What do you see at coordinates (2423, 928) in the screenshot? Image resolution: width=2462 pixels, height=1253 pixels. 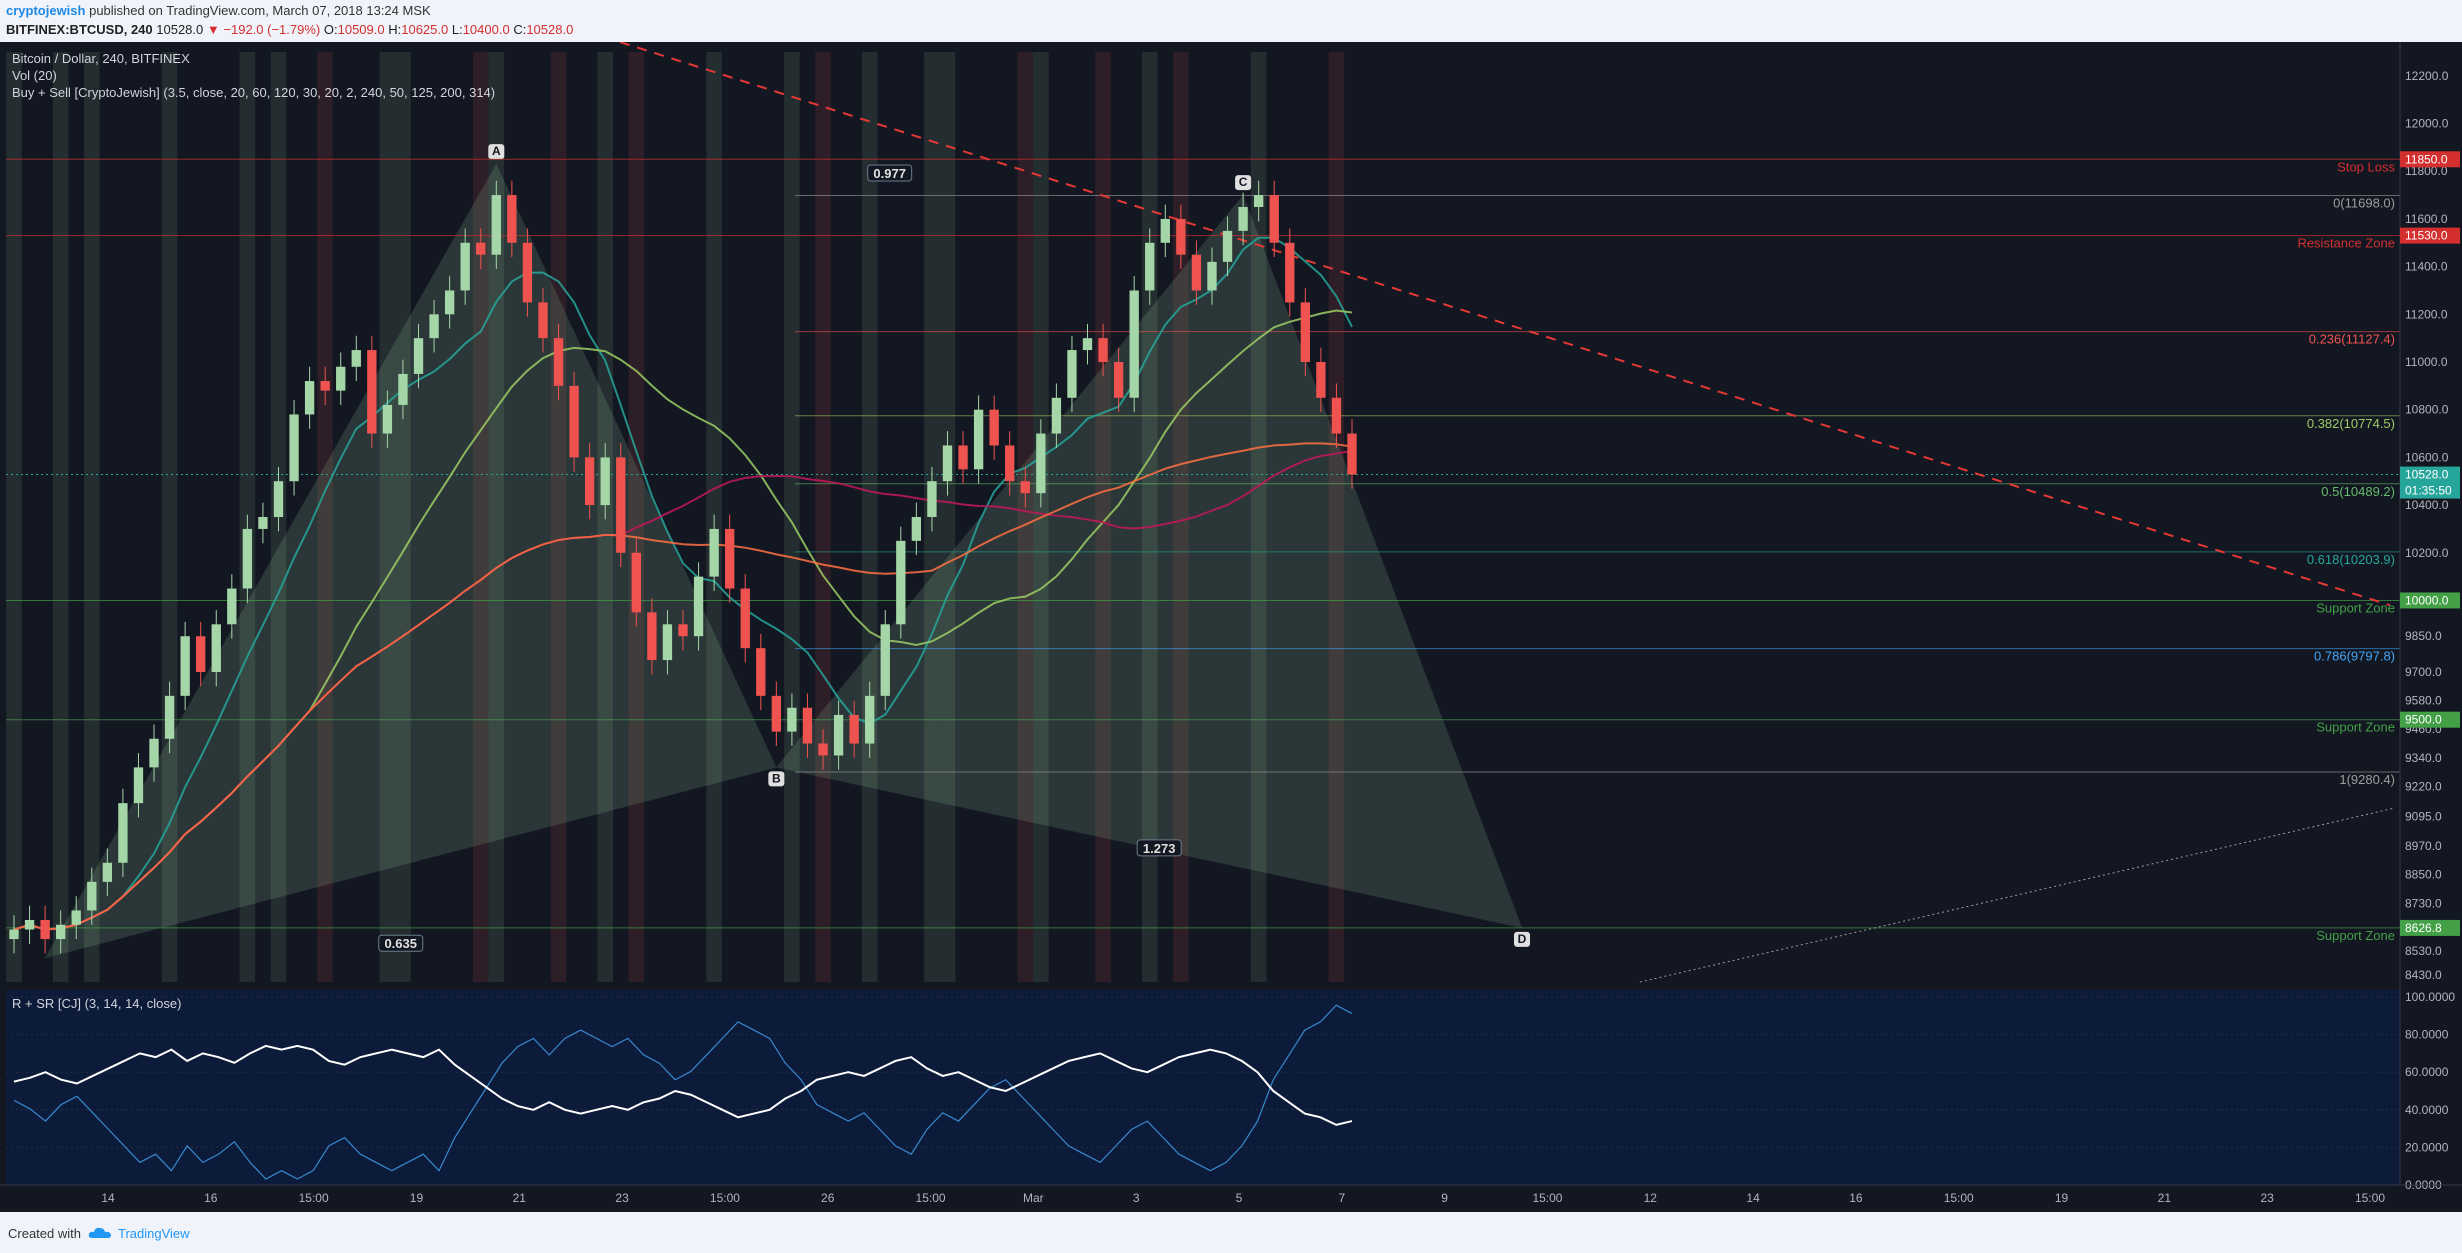 I see `price-level-tag-label: 8626.8` at bounding box center [2423, 928].